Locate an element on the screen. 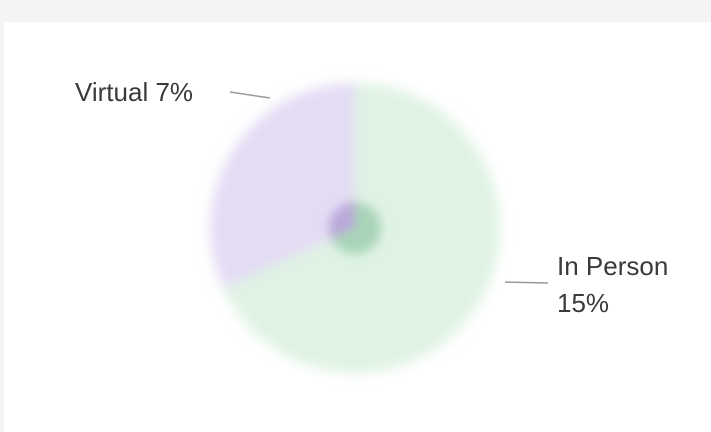 Image resolution: width=711 pixels, height=432 pixels. label-value: 7% is located at coordinates (174, 92).